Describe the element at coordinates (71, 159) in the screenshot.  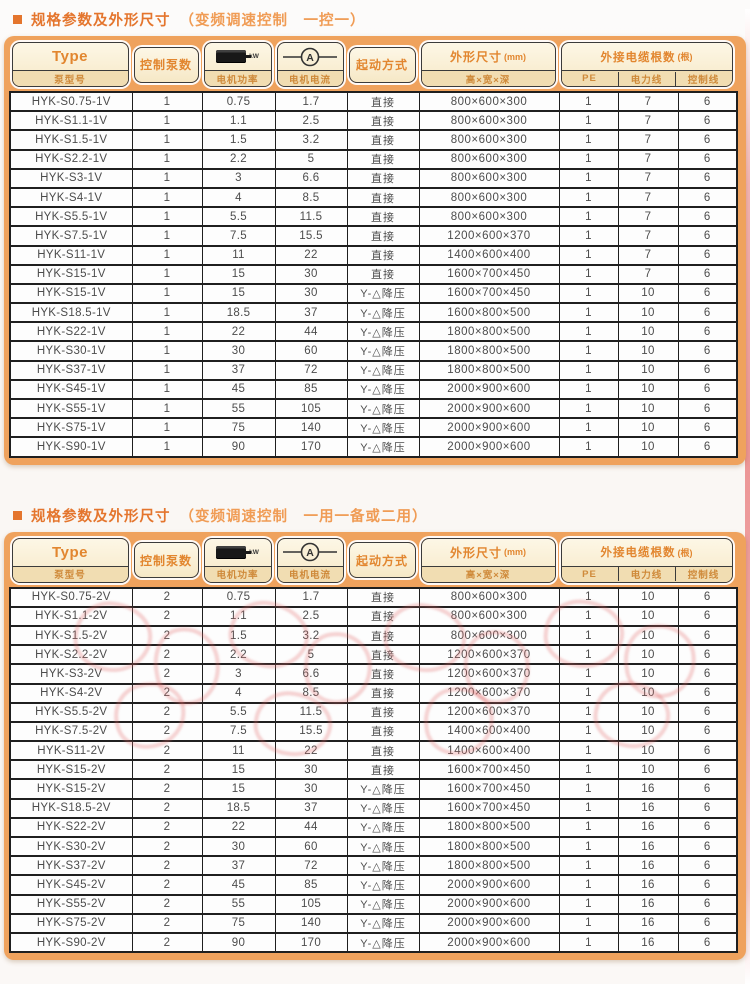
I see `table-cell: HYK-S2.2-1V` at that location.